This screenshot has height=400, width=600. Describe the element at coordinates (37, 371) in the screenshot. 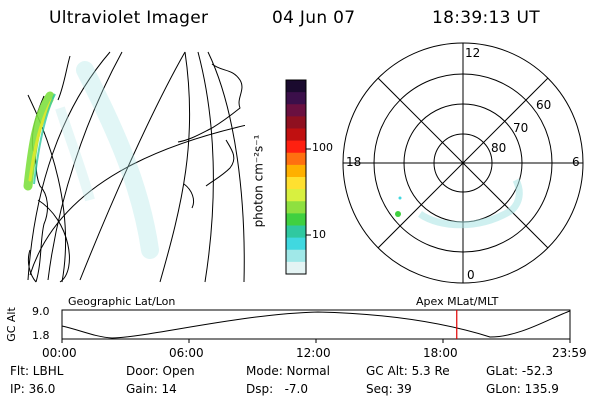

I see `info-filter: Flt: LBHL` at that location.